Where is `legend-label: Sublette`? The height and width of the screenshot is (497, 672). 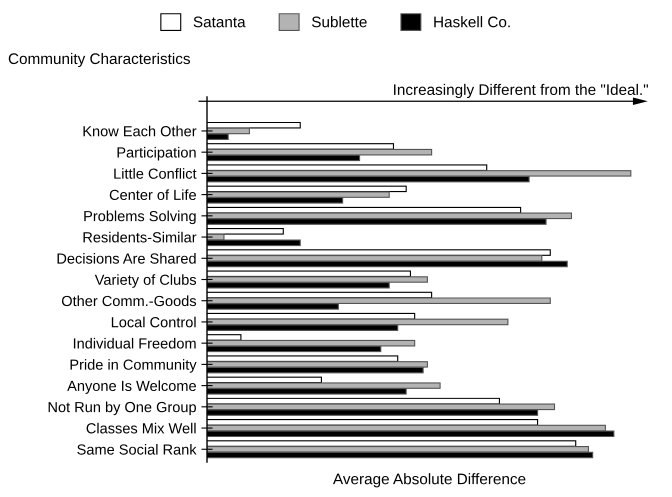
legend-label: Sublette is located at coordinates (339, 22).